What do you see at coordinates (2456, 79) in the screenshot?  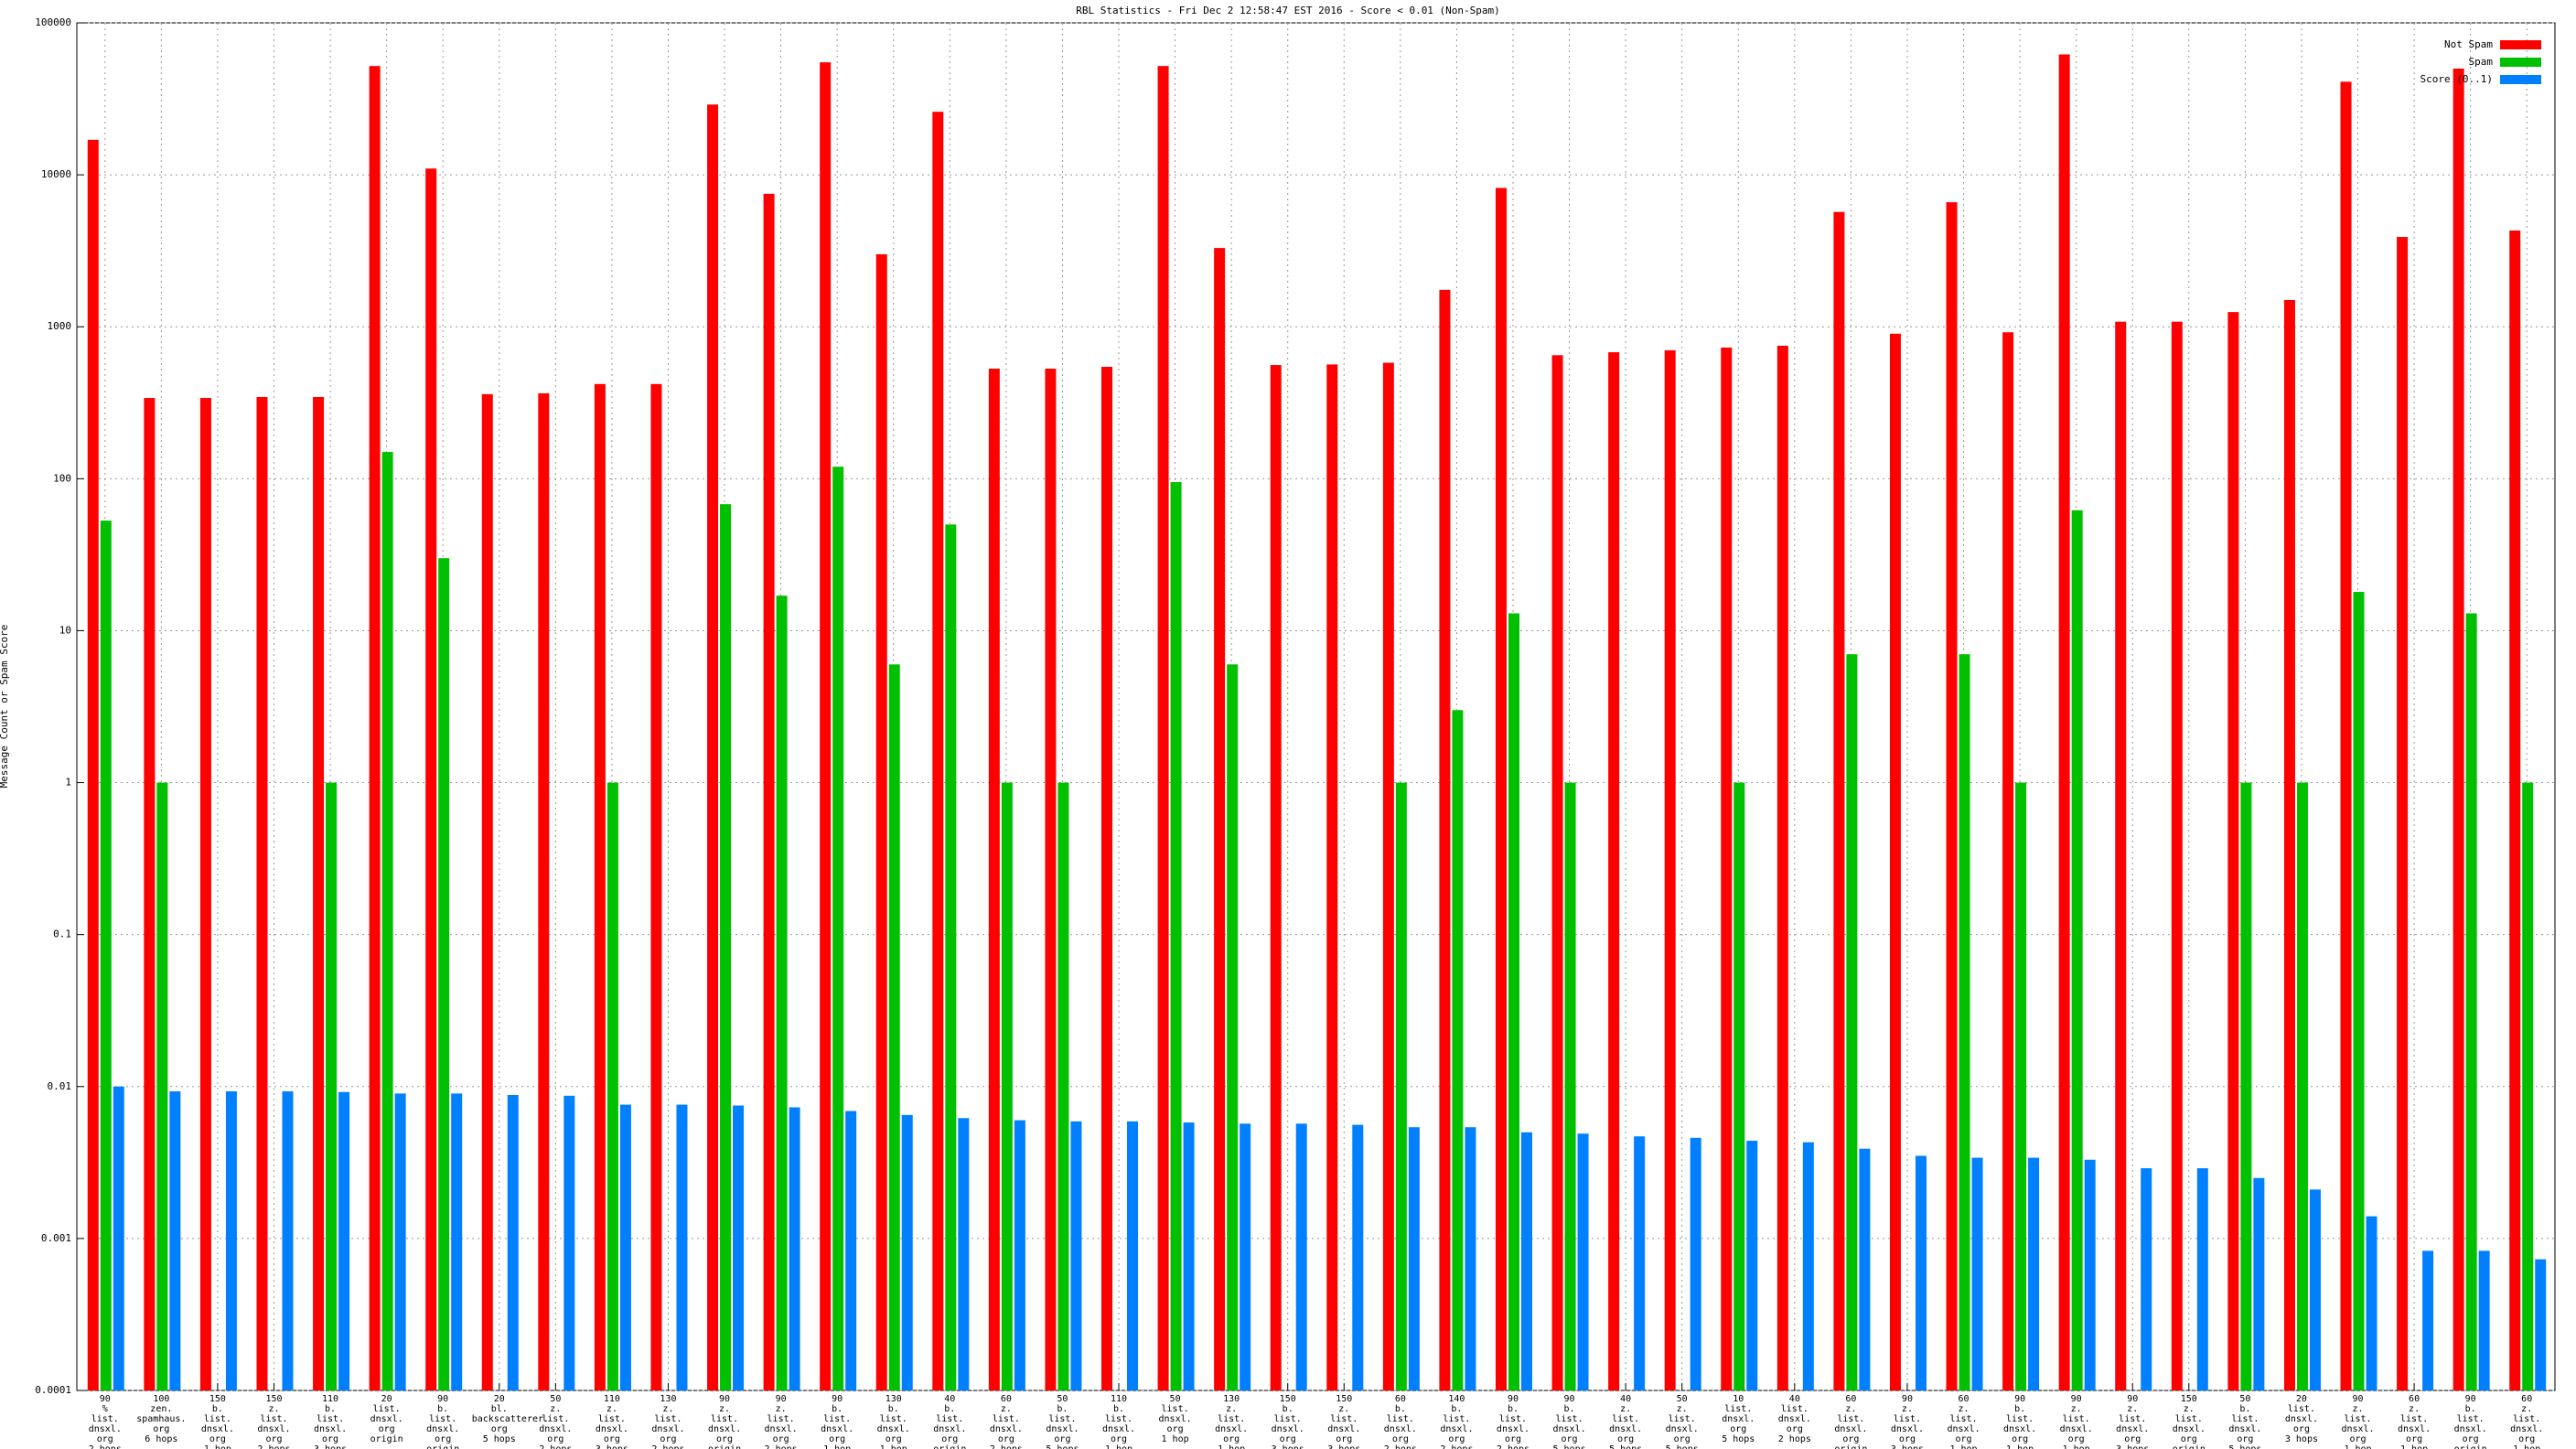 I see `legend-label: Score (0..1)` at bounding box center [2456, 79].